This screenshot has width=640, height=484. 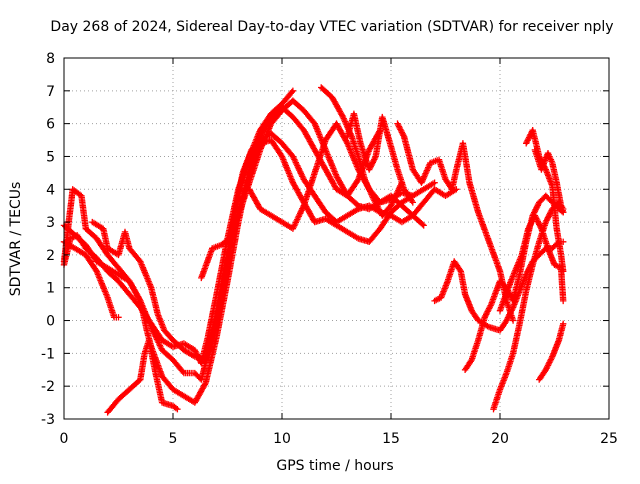 I want to click on y-tick-label: -1, so click(x=48, y=354).